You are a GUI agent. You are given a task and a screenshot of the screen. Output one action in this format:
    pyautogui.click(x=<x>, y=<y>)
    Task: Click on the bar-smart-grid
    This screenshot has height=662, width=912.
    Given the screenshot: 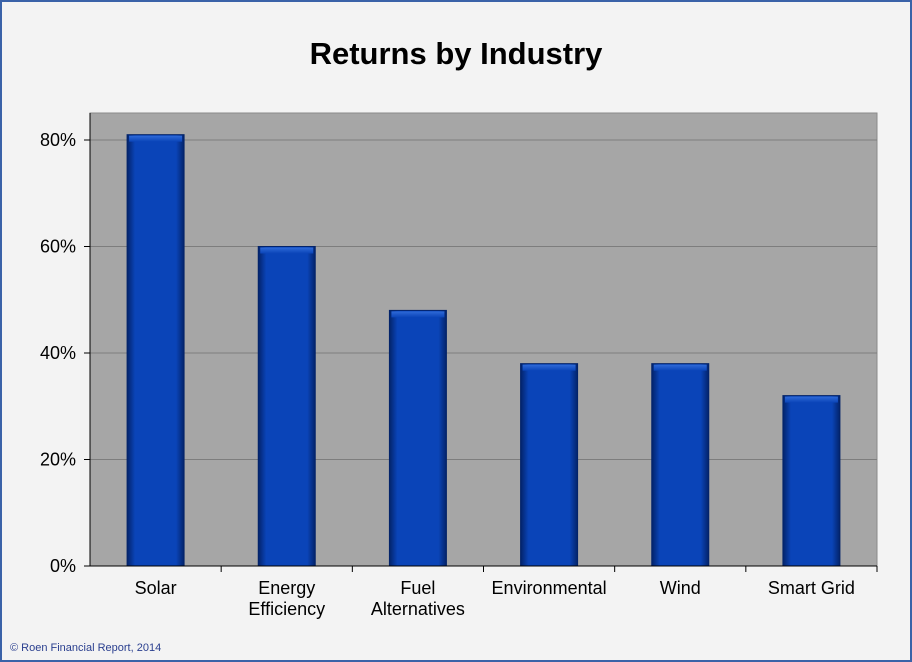 What is the action you would take?
    pyautogui.click(x=811, y=481)
    